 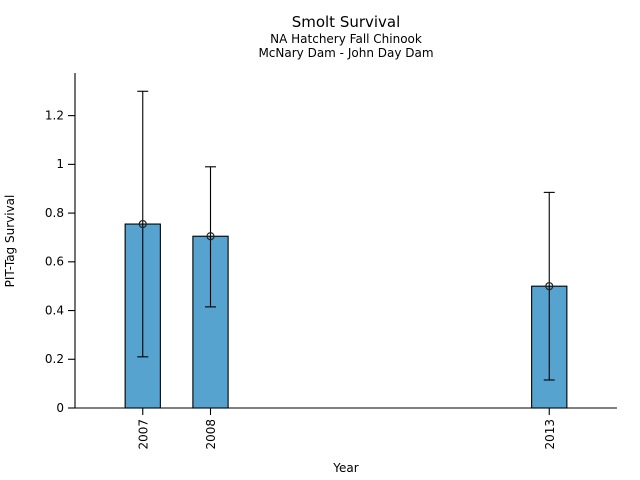 I want to click on y-tick-label: 1, so click(x=60, y=164).